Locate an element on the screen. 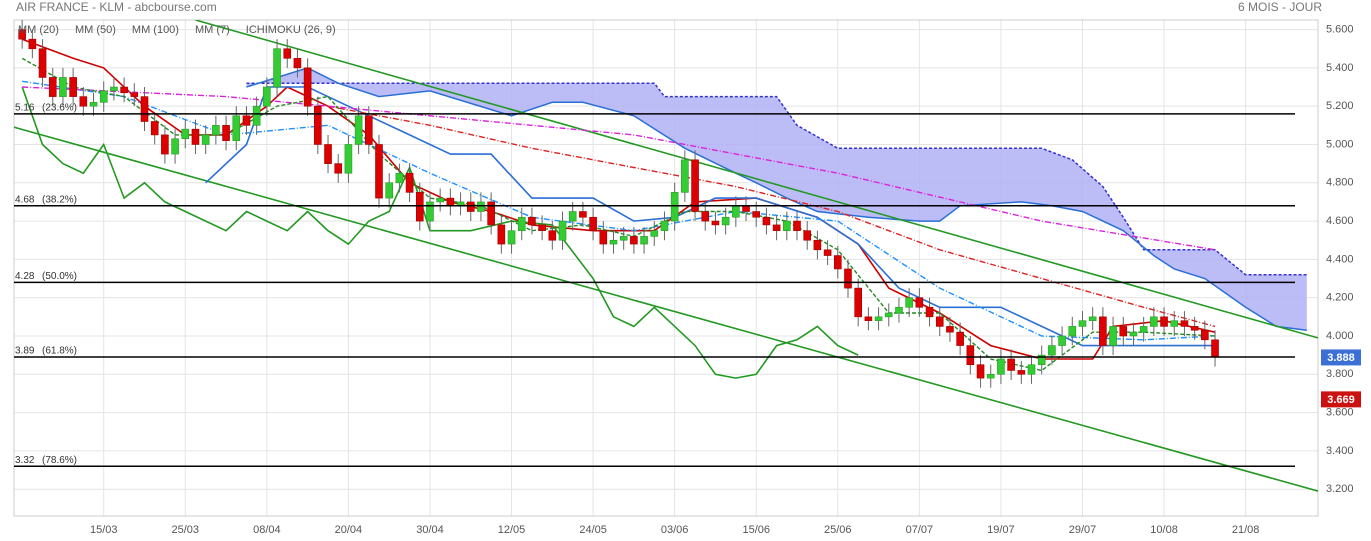 The image size is (1371, 541). x-tick-label: 24/05 is located at coordinates (593, 530).